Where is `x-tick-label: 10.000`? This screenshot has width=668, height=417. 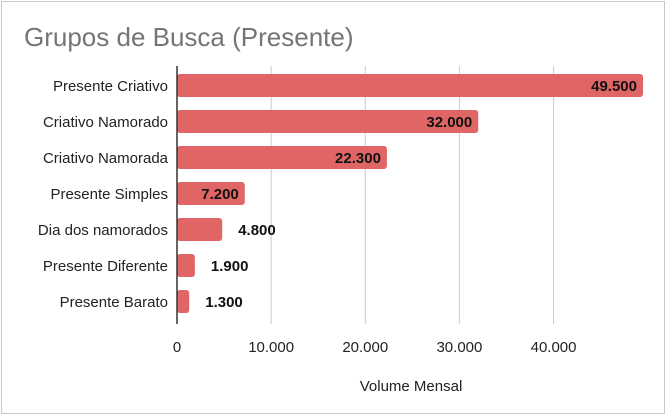
x-tick-label: 10.000 is located at coordinates (271, 347).